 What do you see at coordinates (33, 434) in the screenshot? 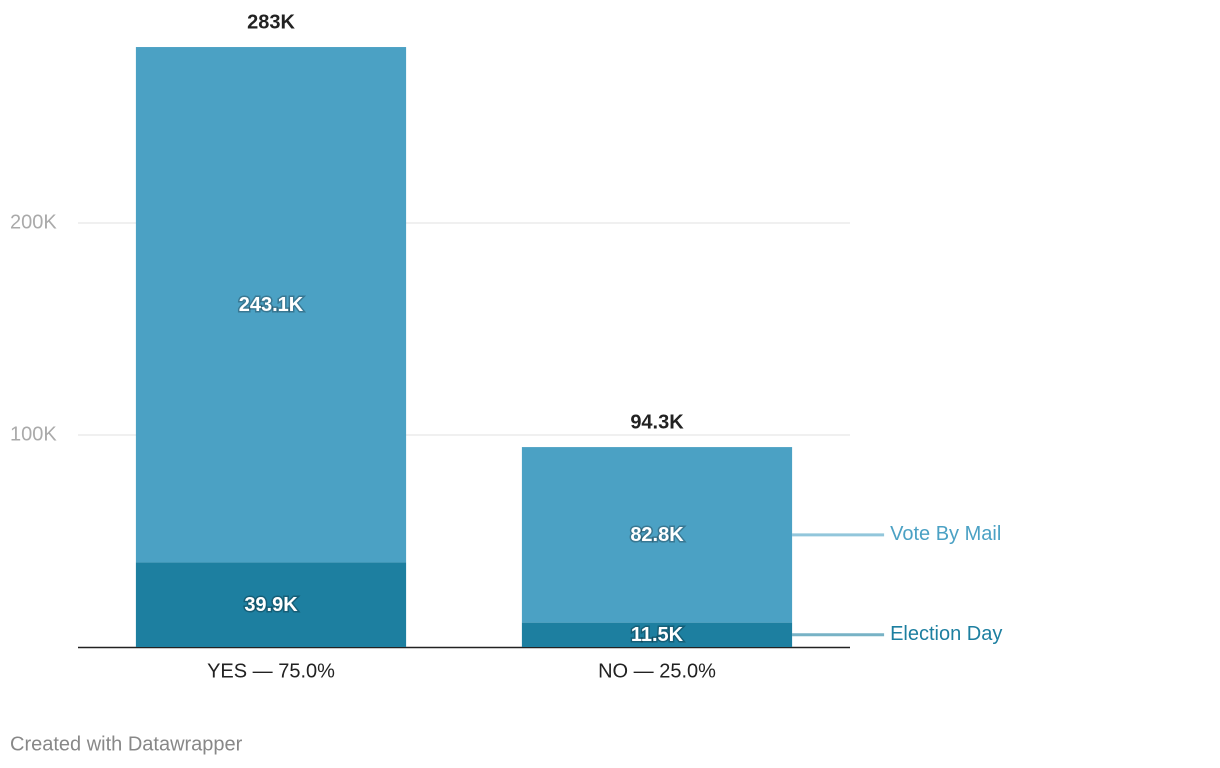
I see `y-tick-label: 100K` at bounding box center [33, 434].